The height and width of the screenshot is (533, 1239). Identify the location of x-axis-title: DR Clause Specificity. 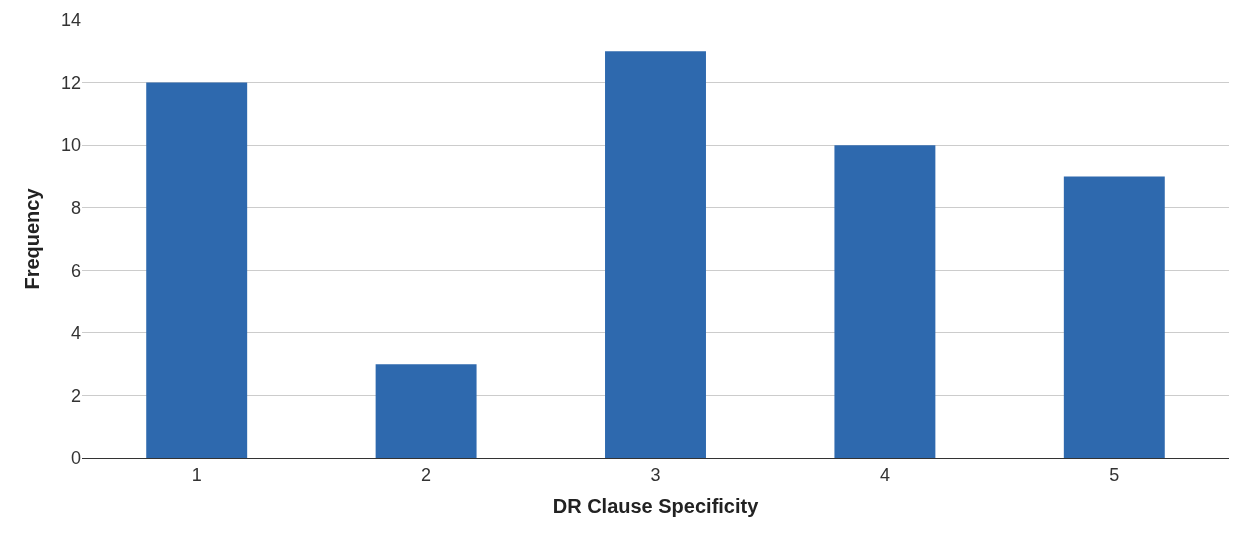
(656, 506).